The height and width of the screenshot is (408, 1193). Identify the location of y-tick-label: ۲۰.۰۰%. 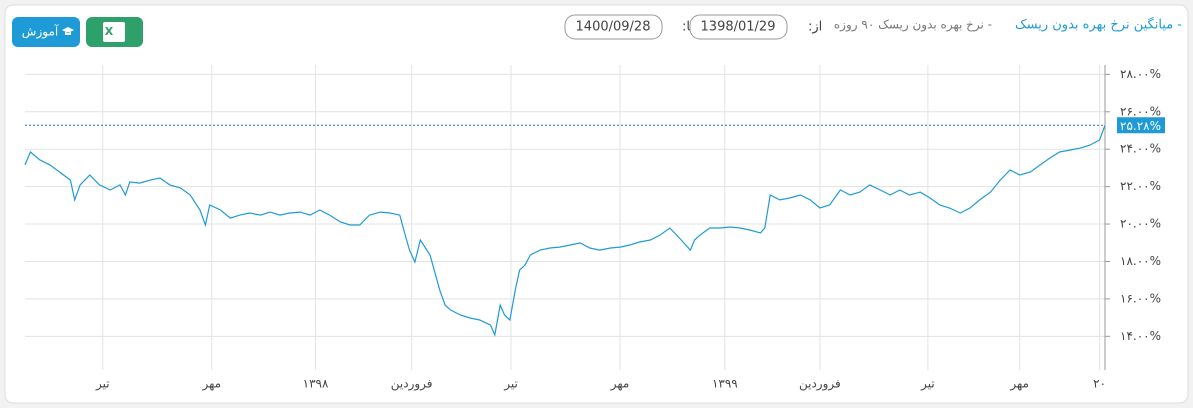
(1140, 224).